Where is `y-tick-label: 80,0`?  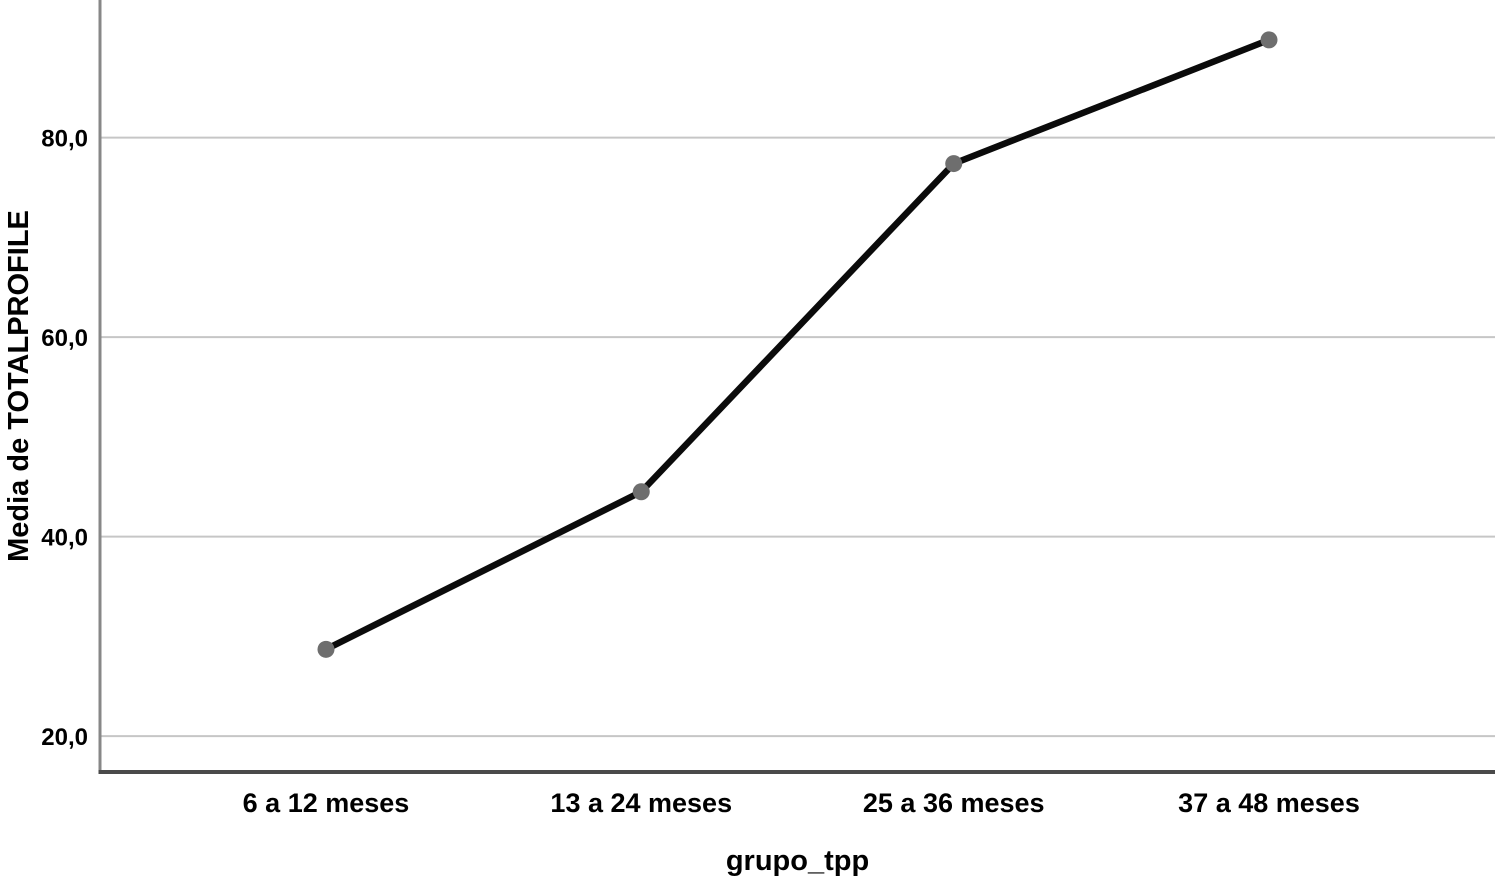 y-tick-label: 80,0 is located at coordinates (64, 139).